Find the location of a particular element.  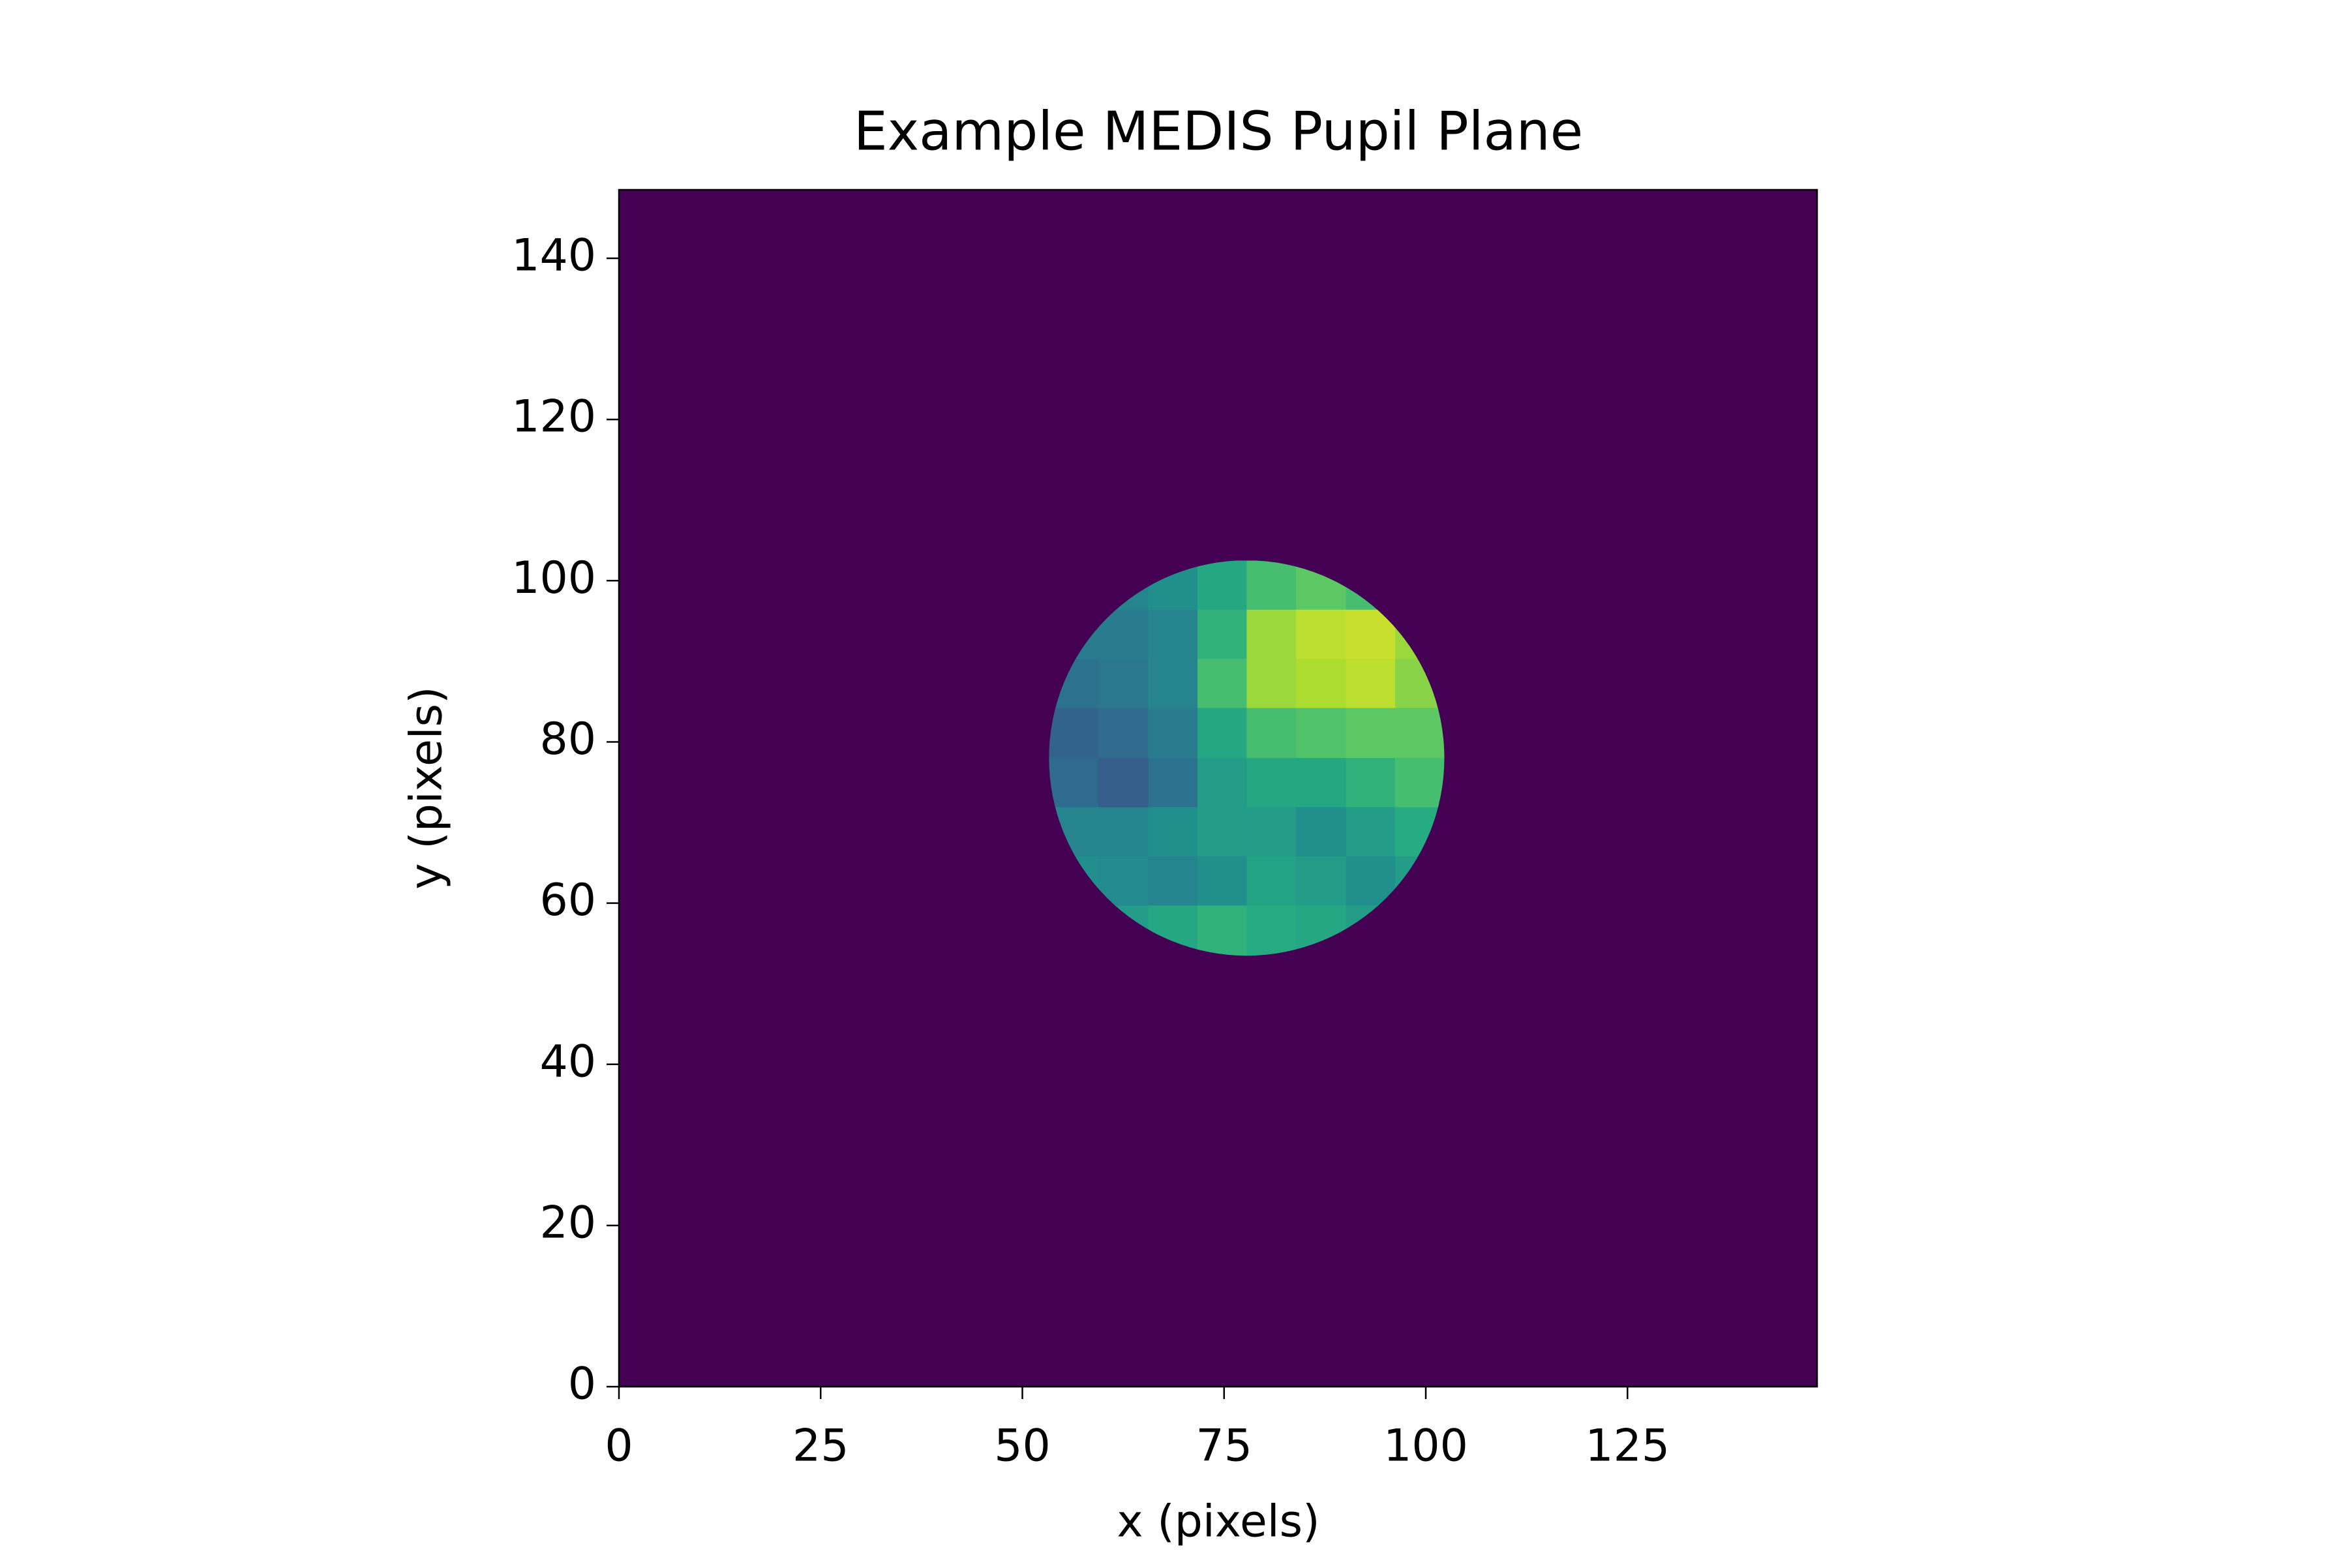

y-tick-label: 140 is located at coordinates (554, 256).